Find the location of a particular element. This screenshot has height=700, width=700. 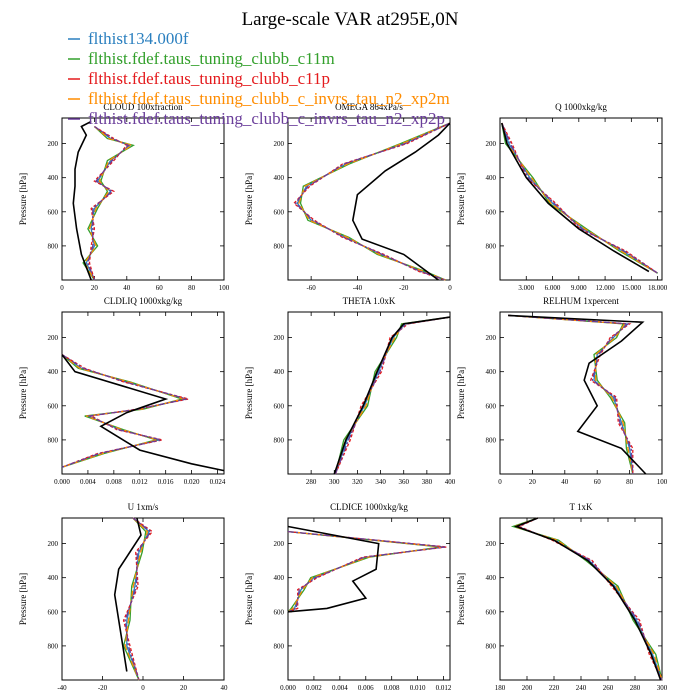

x-tick-label: 0.012 is located at coordinates (444, 688).